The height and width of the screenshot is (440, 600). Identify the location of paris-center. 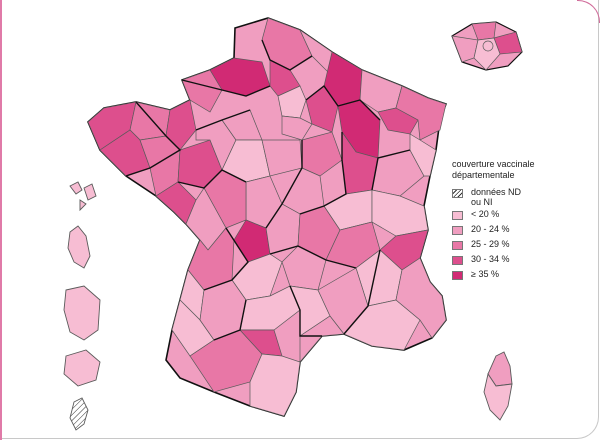
(488, 46).